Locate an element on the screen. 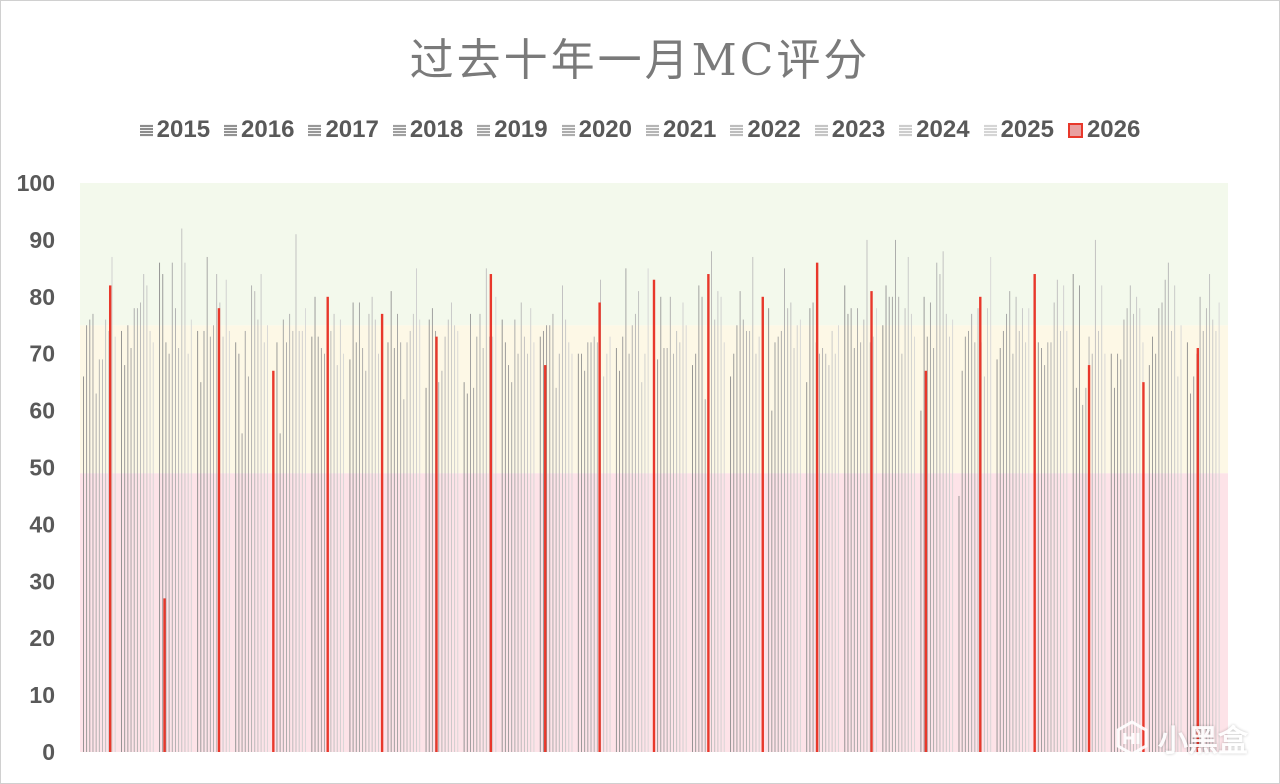 Image resolution: width=1280 pixels, height=784 pixels. y-tick-label-60: 60 is located at coordinates (42, 411).